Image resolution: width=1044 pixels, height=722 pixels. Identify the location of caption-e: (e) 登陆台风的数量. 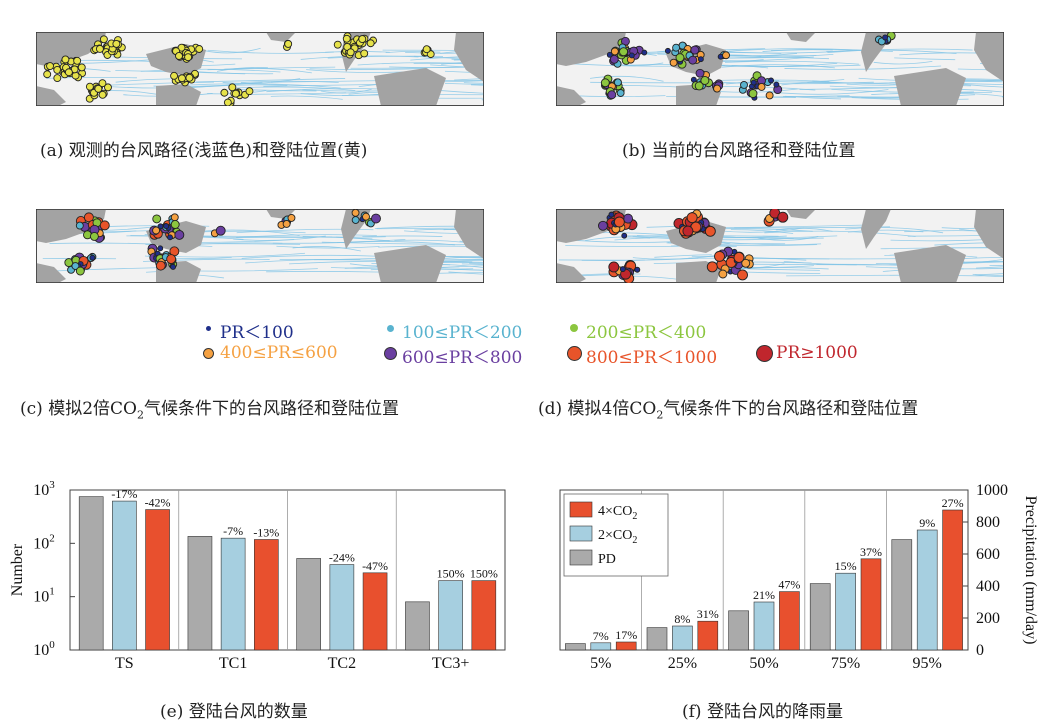
(234, 709).